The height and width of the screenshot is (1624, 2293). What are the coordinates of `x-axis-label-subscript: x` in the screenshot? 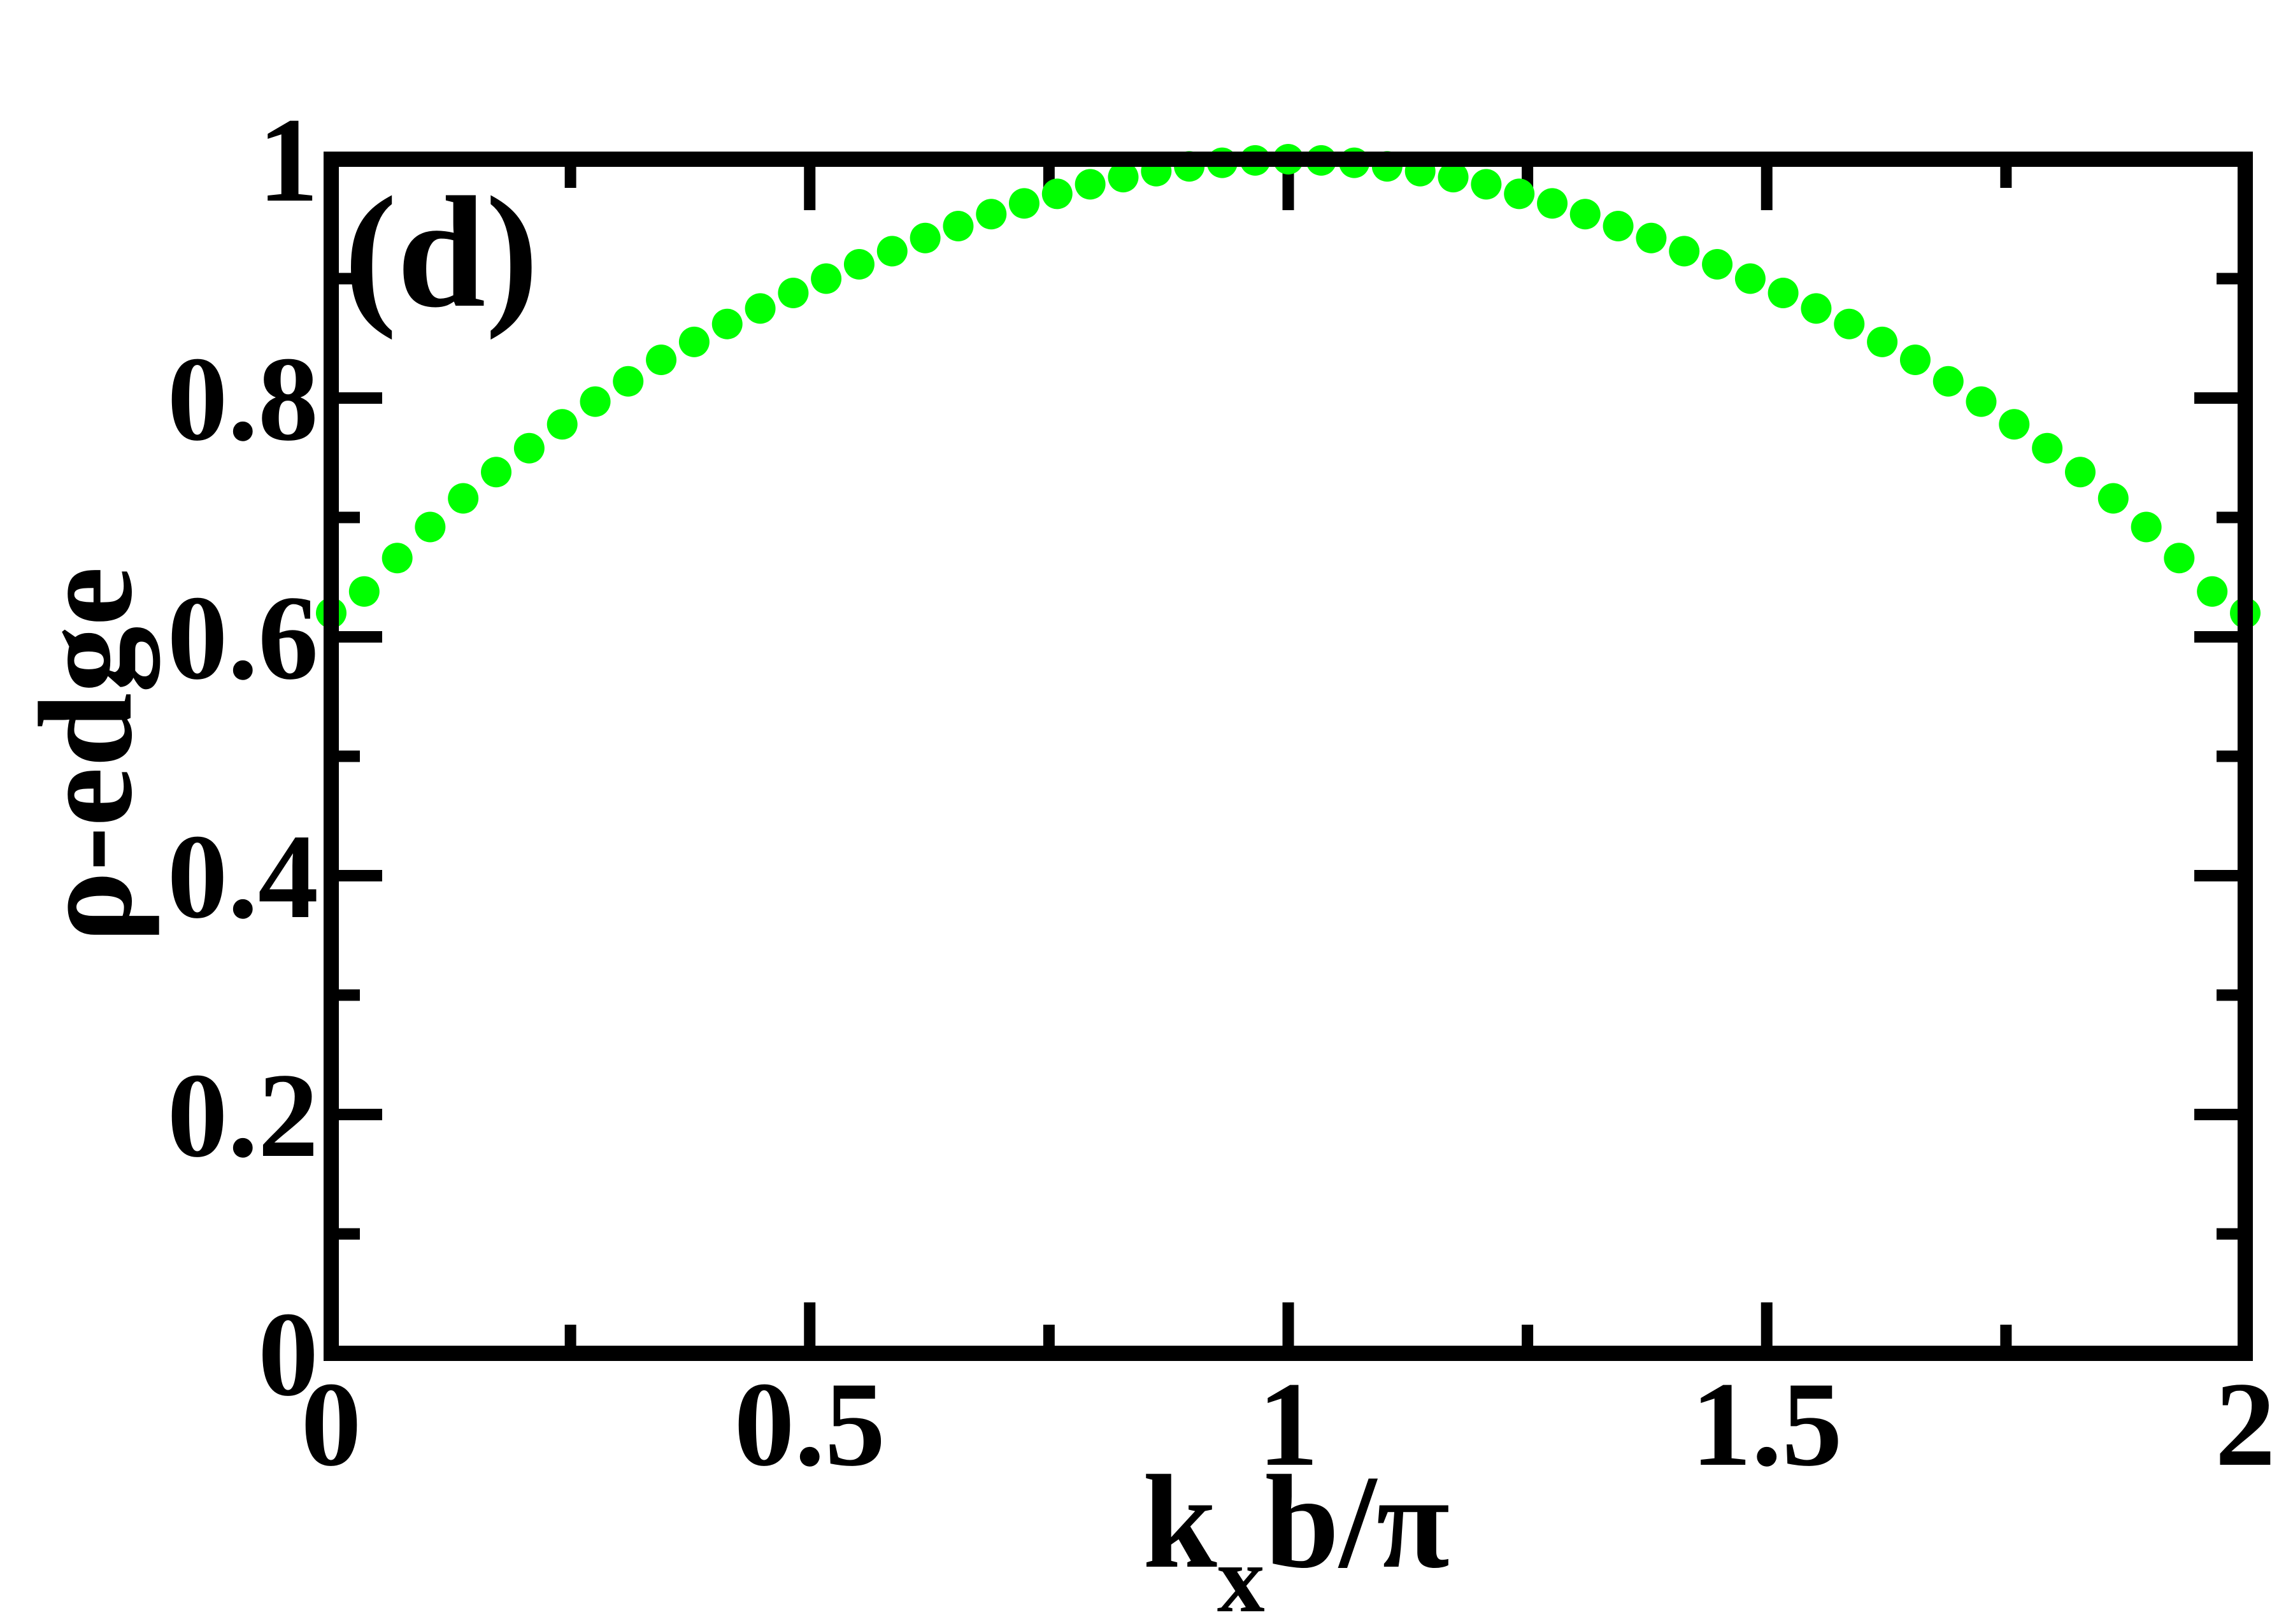 It's located at (1241, 1575).